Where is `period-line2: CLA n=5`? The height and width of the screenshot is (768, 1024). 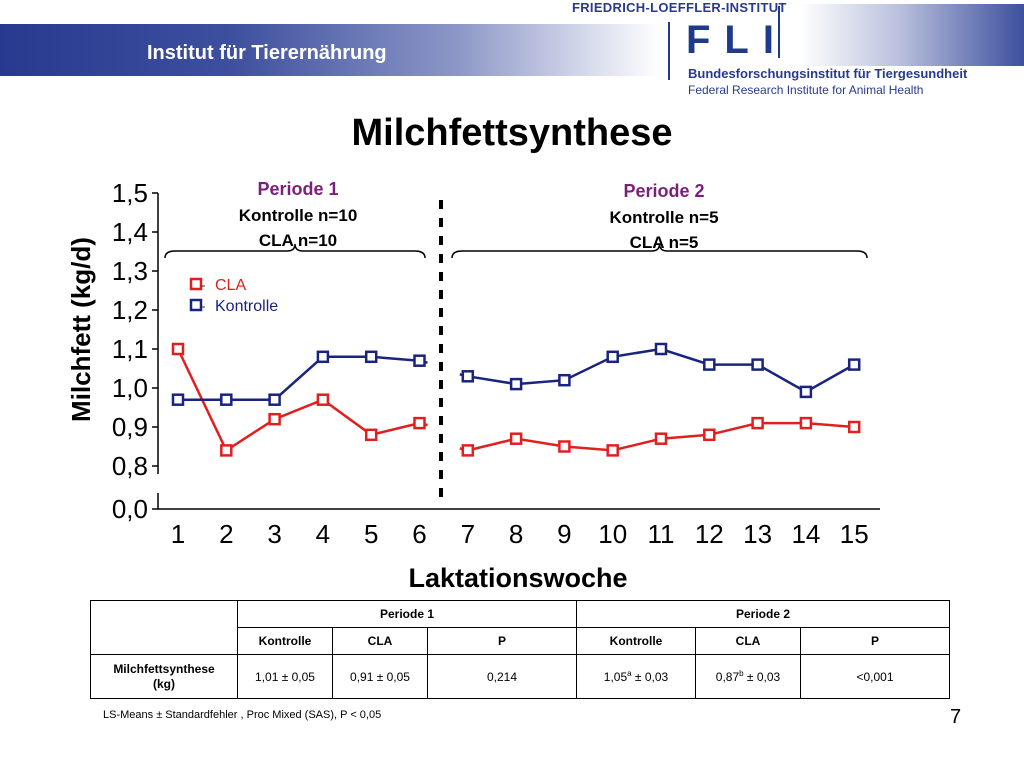
period-line2: CLA n=5 is located at coordinates (664, 242).